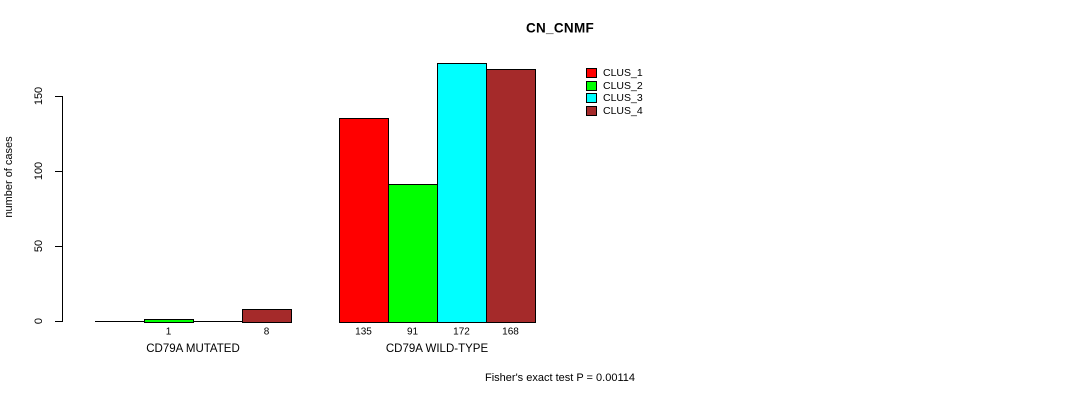 The width and height of the screenshot is (1090, 400). What do you see at coordinates (437, 349) in the screenshot?
I see `group-label-2: CD79A WILD-TYPE` at bounding box center [437, 349].